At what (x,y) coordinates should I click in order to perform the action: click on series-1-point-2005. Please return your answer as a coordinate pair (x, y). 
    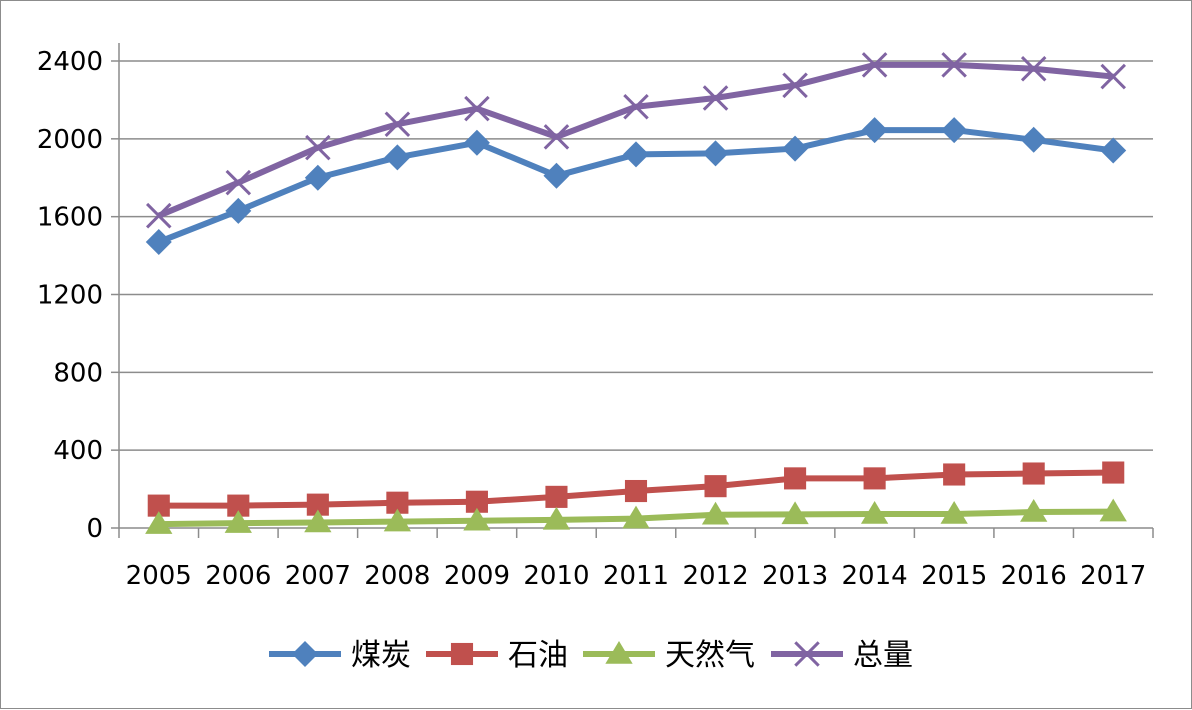
    Looking at the image, I should click on (158, 241).